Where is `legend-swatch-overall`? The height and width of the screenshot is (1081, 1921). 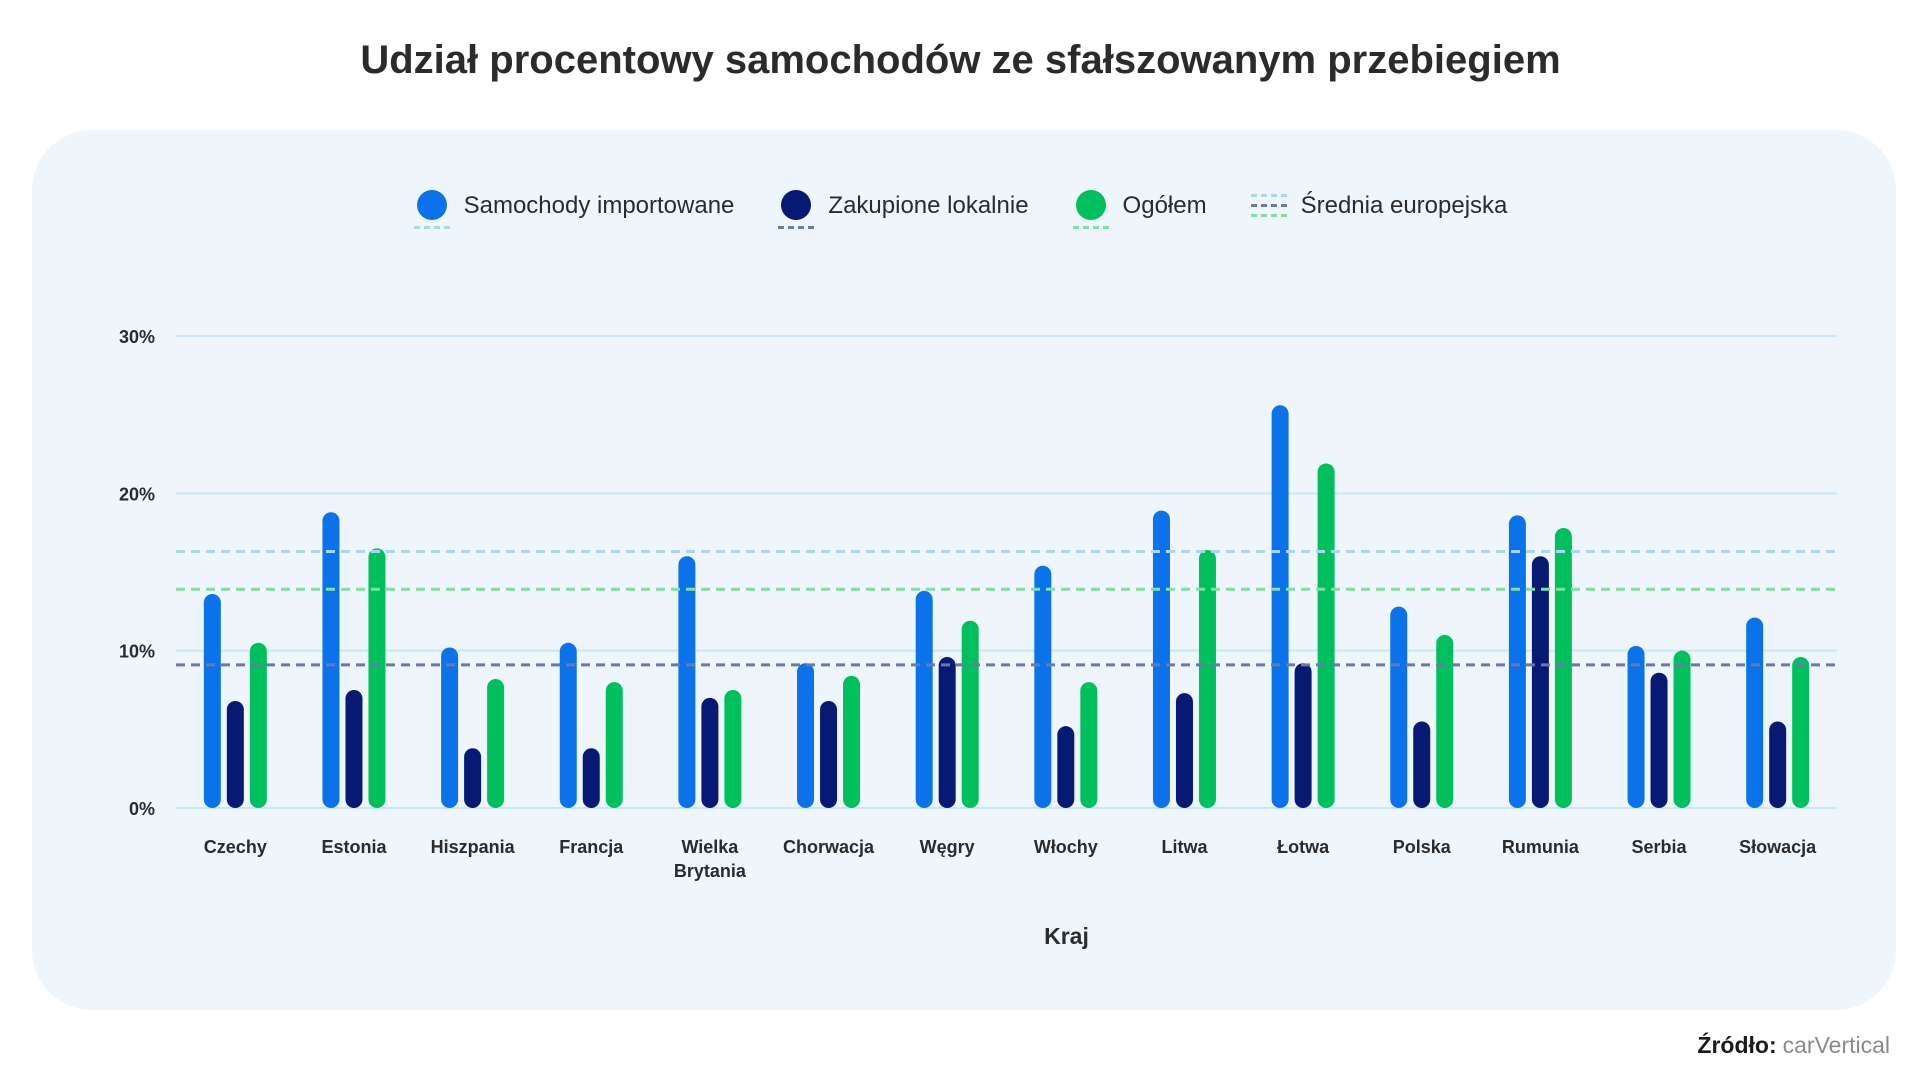
legend-swatch-overall is located at coordinates (1090, 208).